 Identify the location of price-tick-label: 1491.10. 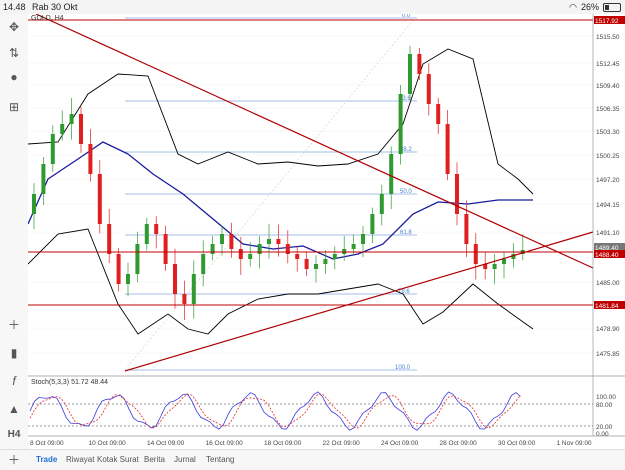
(608, 233).